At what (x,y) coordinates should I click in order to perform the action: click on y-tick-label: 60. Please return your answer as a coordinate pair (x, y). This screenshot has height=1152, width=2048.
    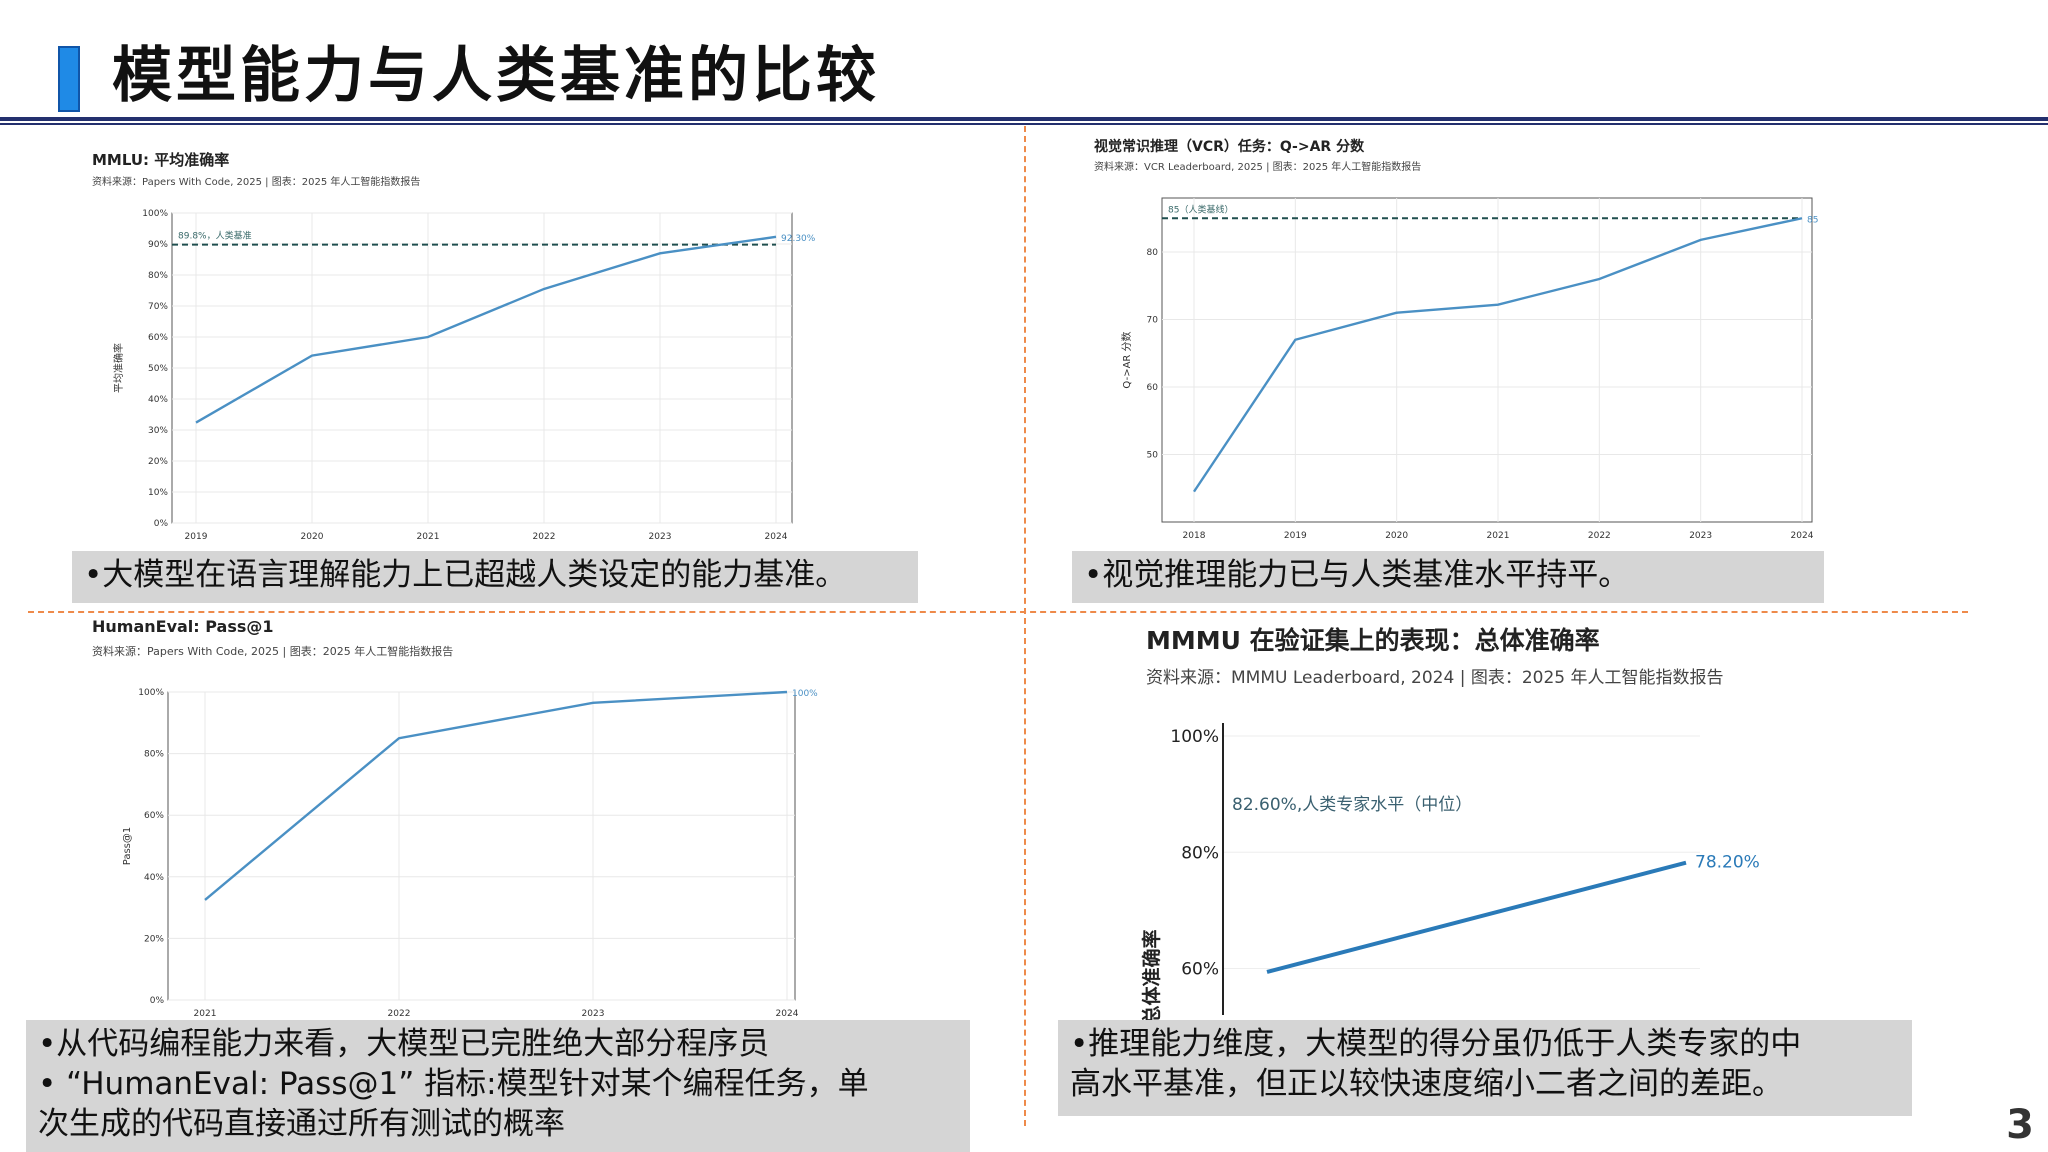
    Looking at the image, I should click on (1153, 388).